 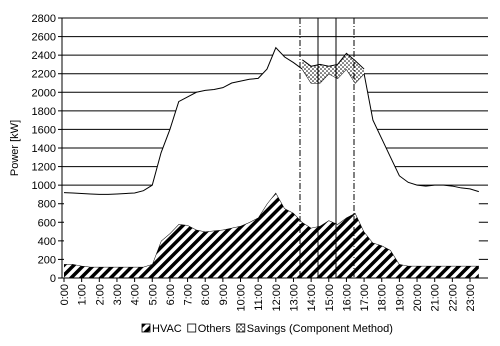 What do you see at coordinates (453, 298) in the screenshot?
I see `x-tick-label: 22:00` at bounding box center [453, 298].